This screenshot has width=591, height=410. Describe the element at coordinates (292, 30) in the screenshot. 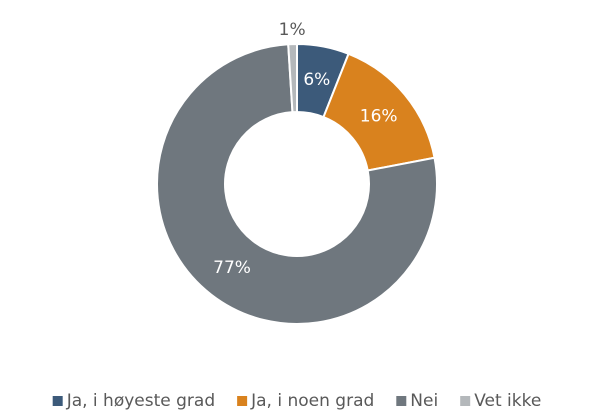

I see `data-label: 1%` at that location.